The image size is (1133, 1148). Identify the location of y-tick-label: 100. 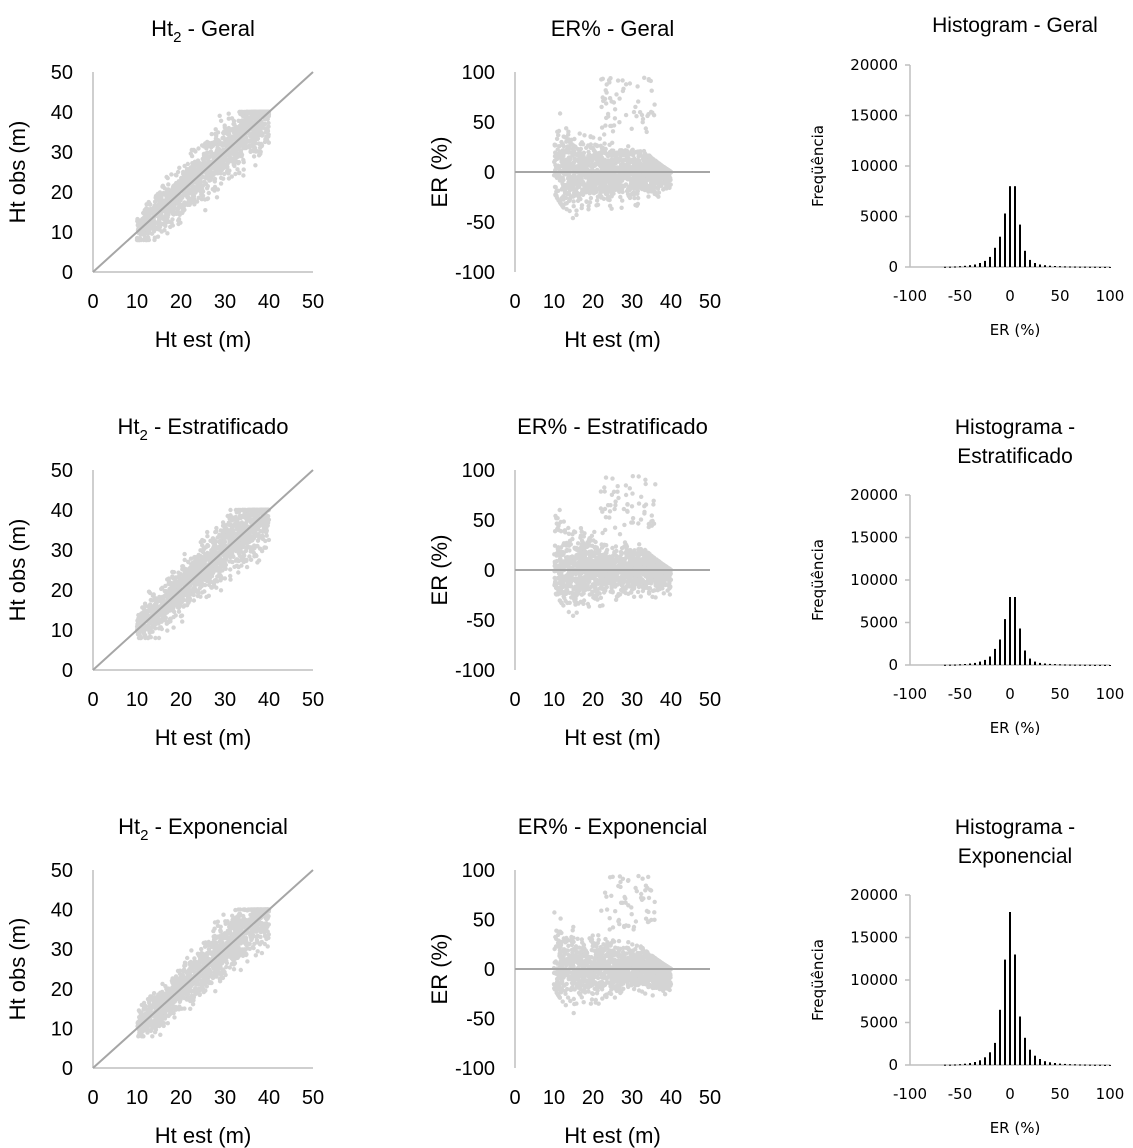
(478, 73).